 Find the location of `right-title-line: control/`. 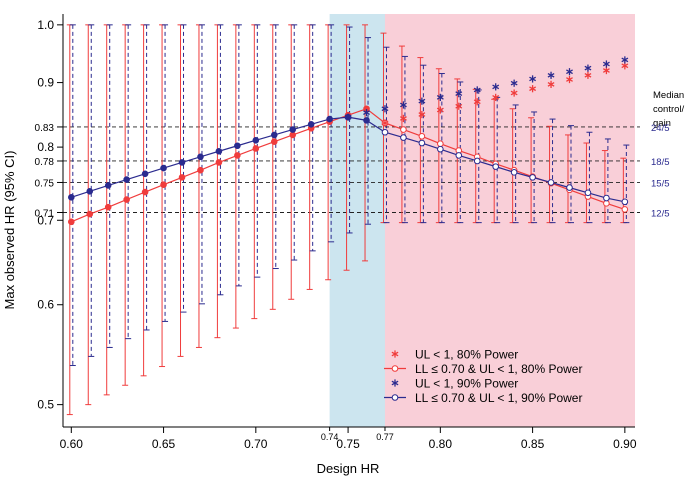

right-title-line: control/ is located at coordinates (669, 109).